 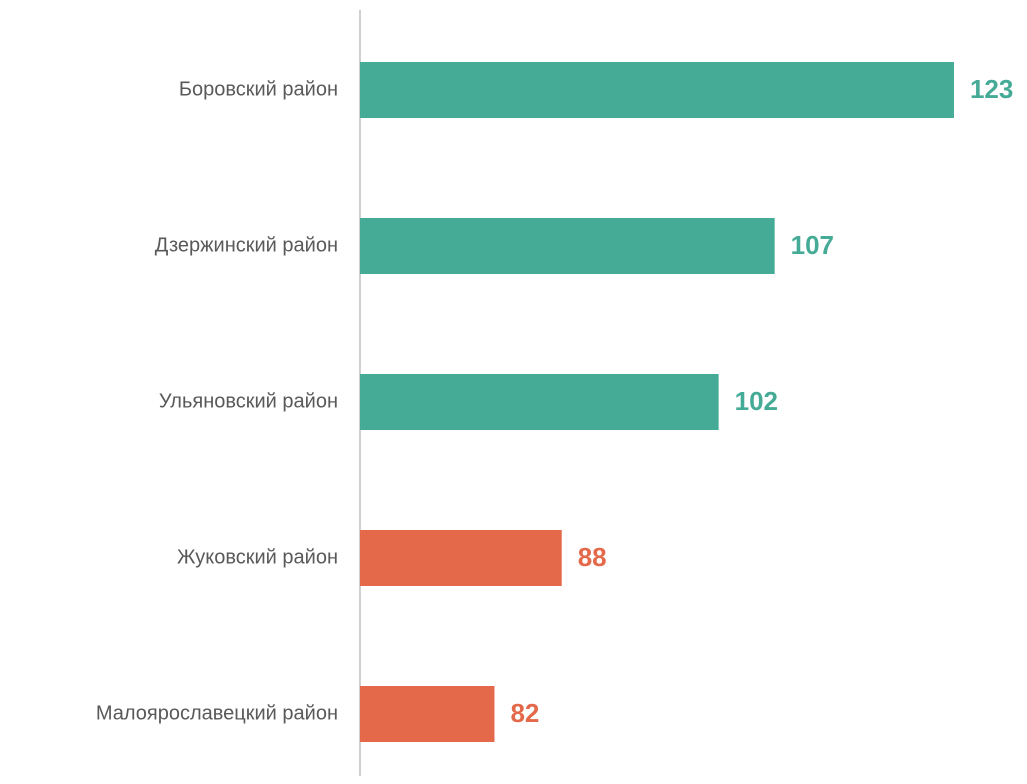 I want to click on y-tick-label: Малоярославецкий район, so click(x=217, y=713).